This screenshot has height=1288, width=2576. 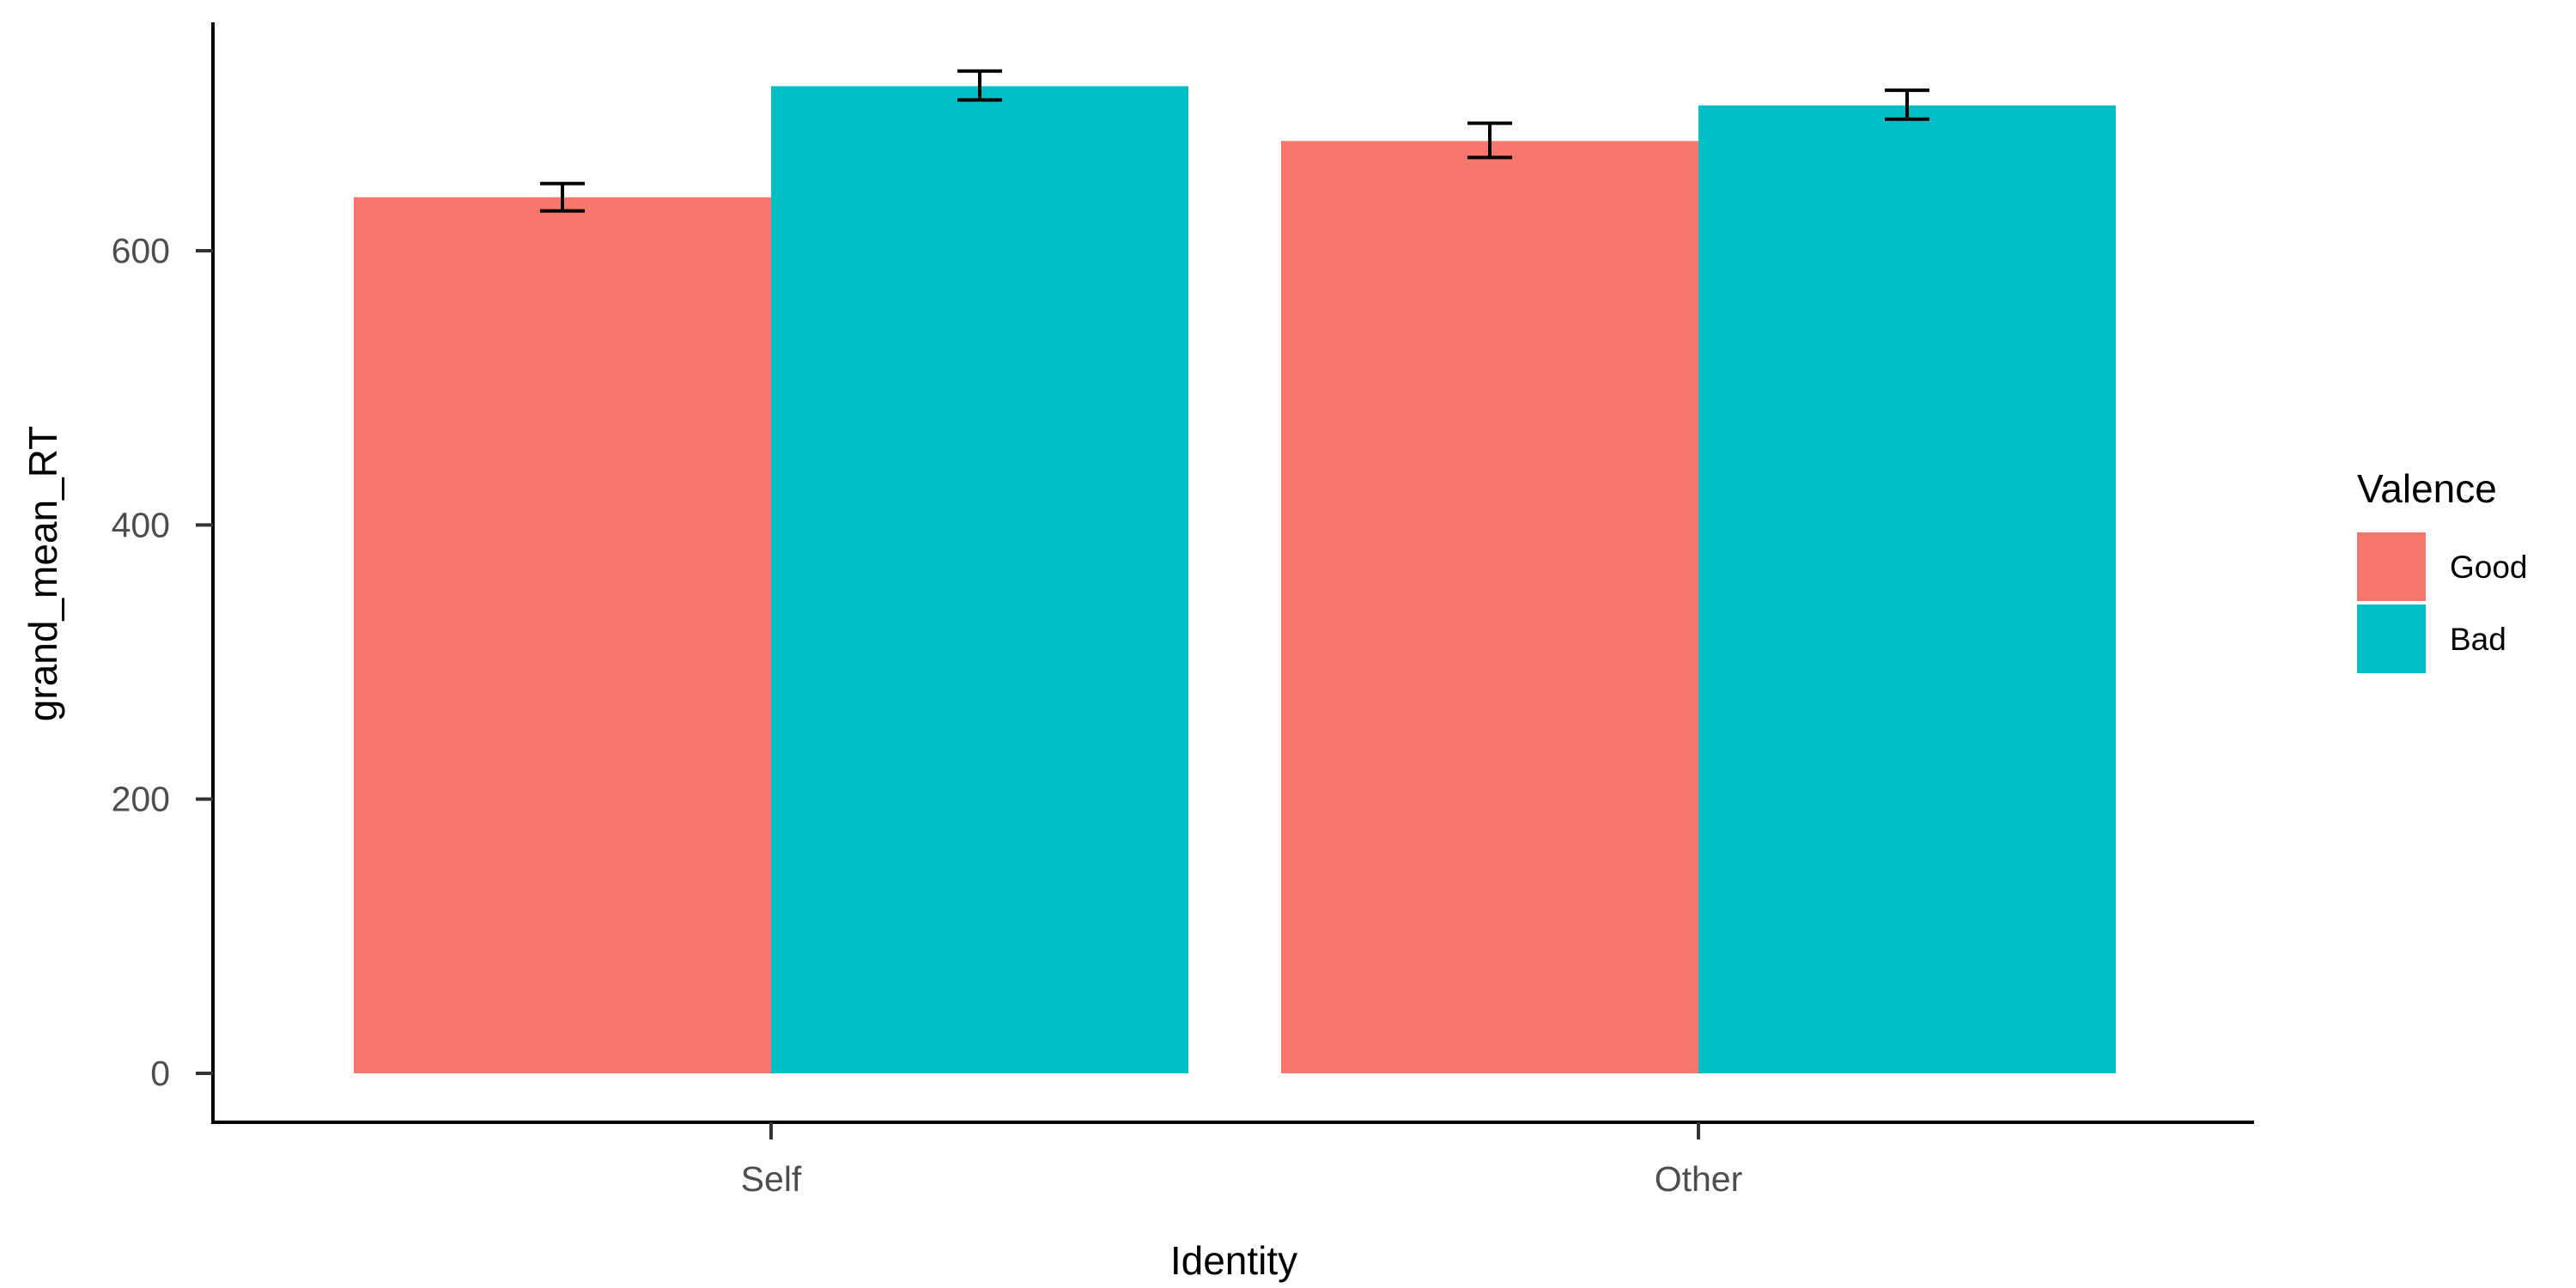 What do you see at coordinates (980, 580) in the screenshot?
I see `bar-self-bad` at bounding box center [980, 580].